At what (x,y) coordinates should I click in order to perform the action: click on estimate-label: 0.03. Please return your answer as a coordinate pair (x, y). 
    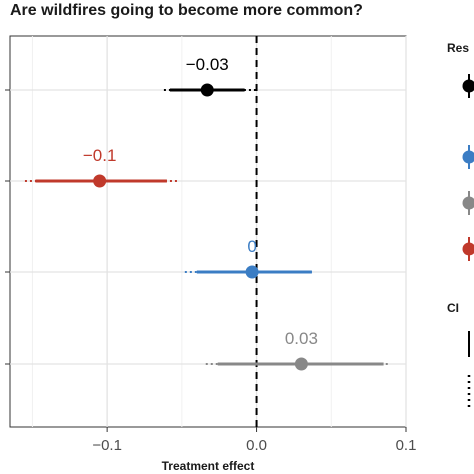
    Looking at the image, I should click on (301, 338).